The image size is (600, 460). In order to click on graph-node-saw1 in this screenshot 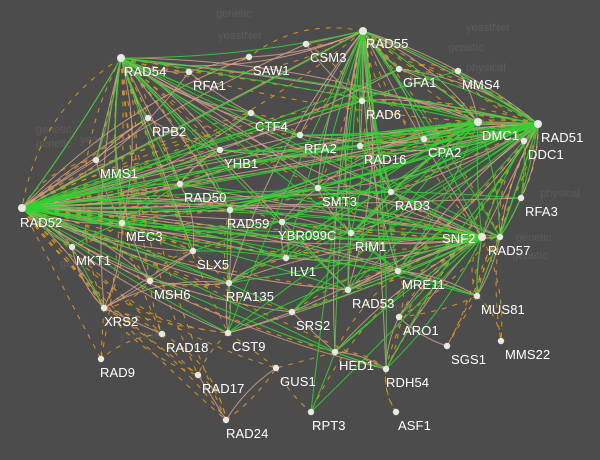, I will do `click(249, 57)`.